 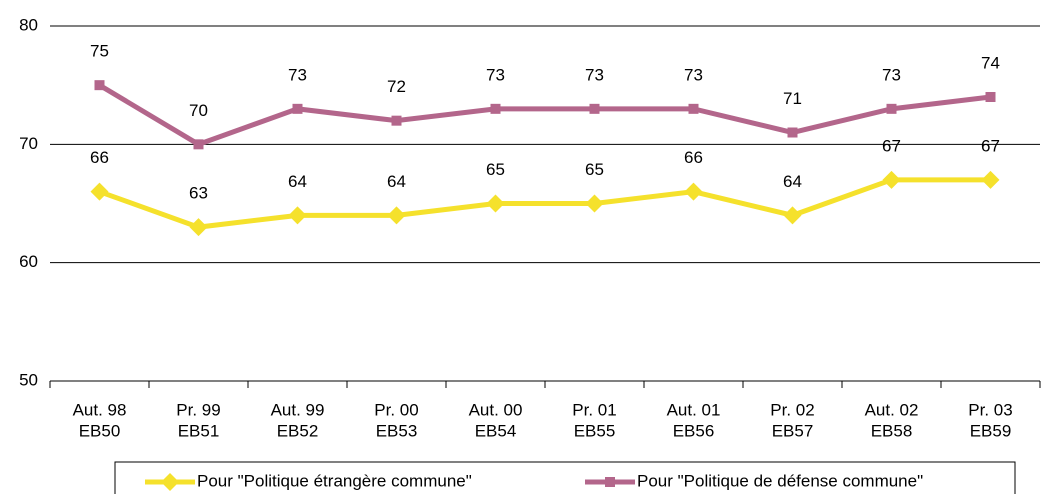 What do you see at coordinates (100, 430) in the screenshot?
I see `x-tick-label: EB50` at bounding box center [100, 430].